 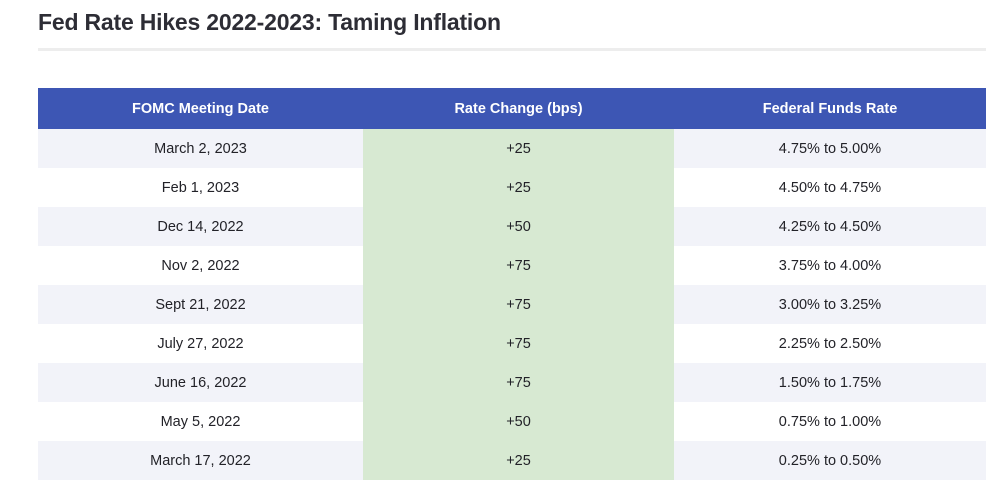 What do you see at coordinates (200, 421) in the screenshot?
I see `meeting-date-cell: May 5, 2022` at bounding box center [200, 421].